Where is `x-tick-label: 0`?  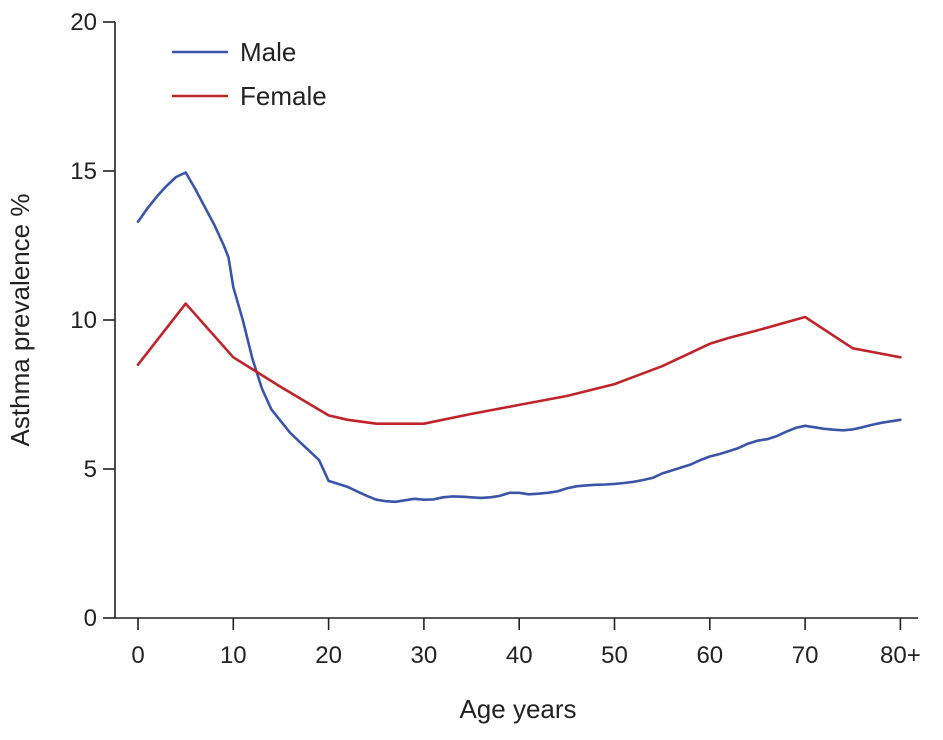 x-tick-label: 0 is located at coordinates (137, 655).